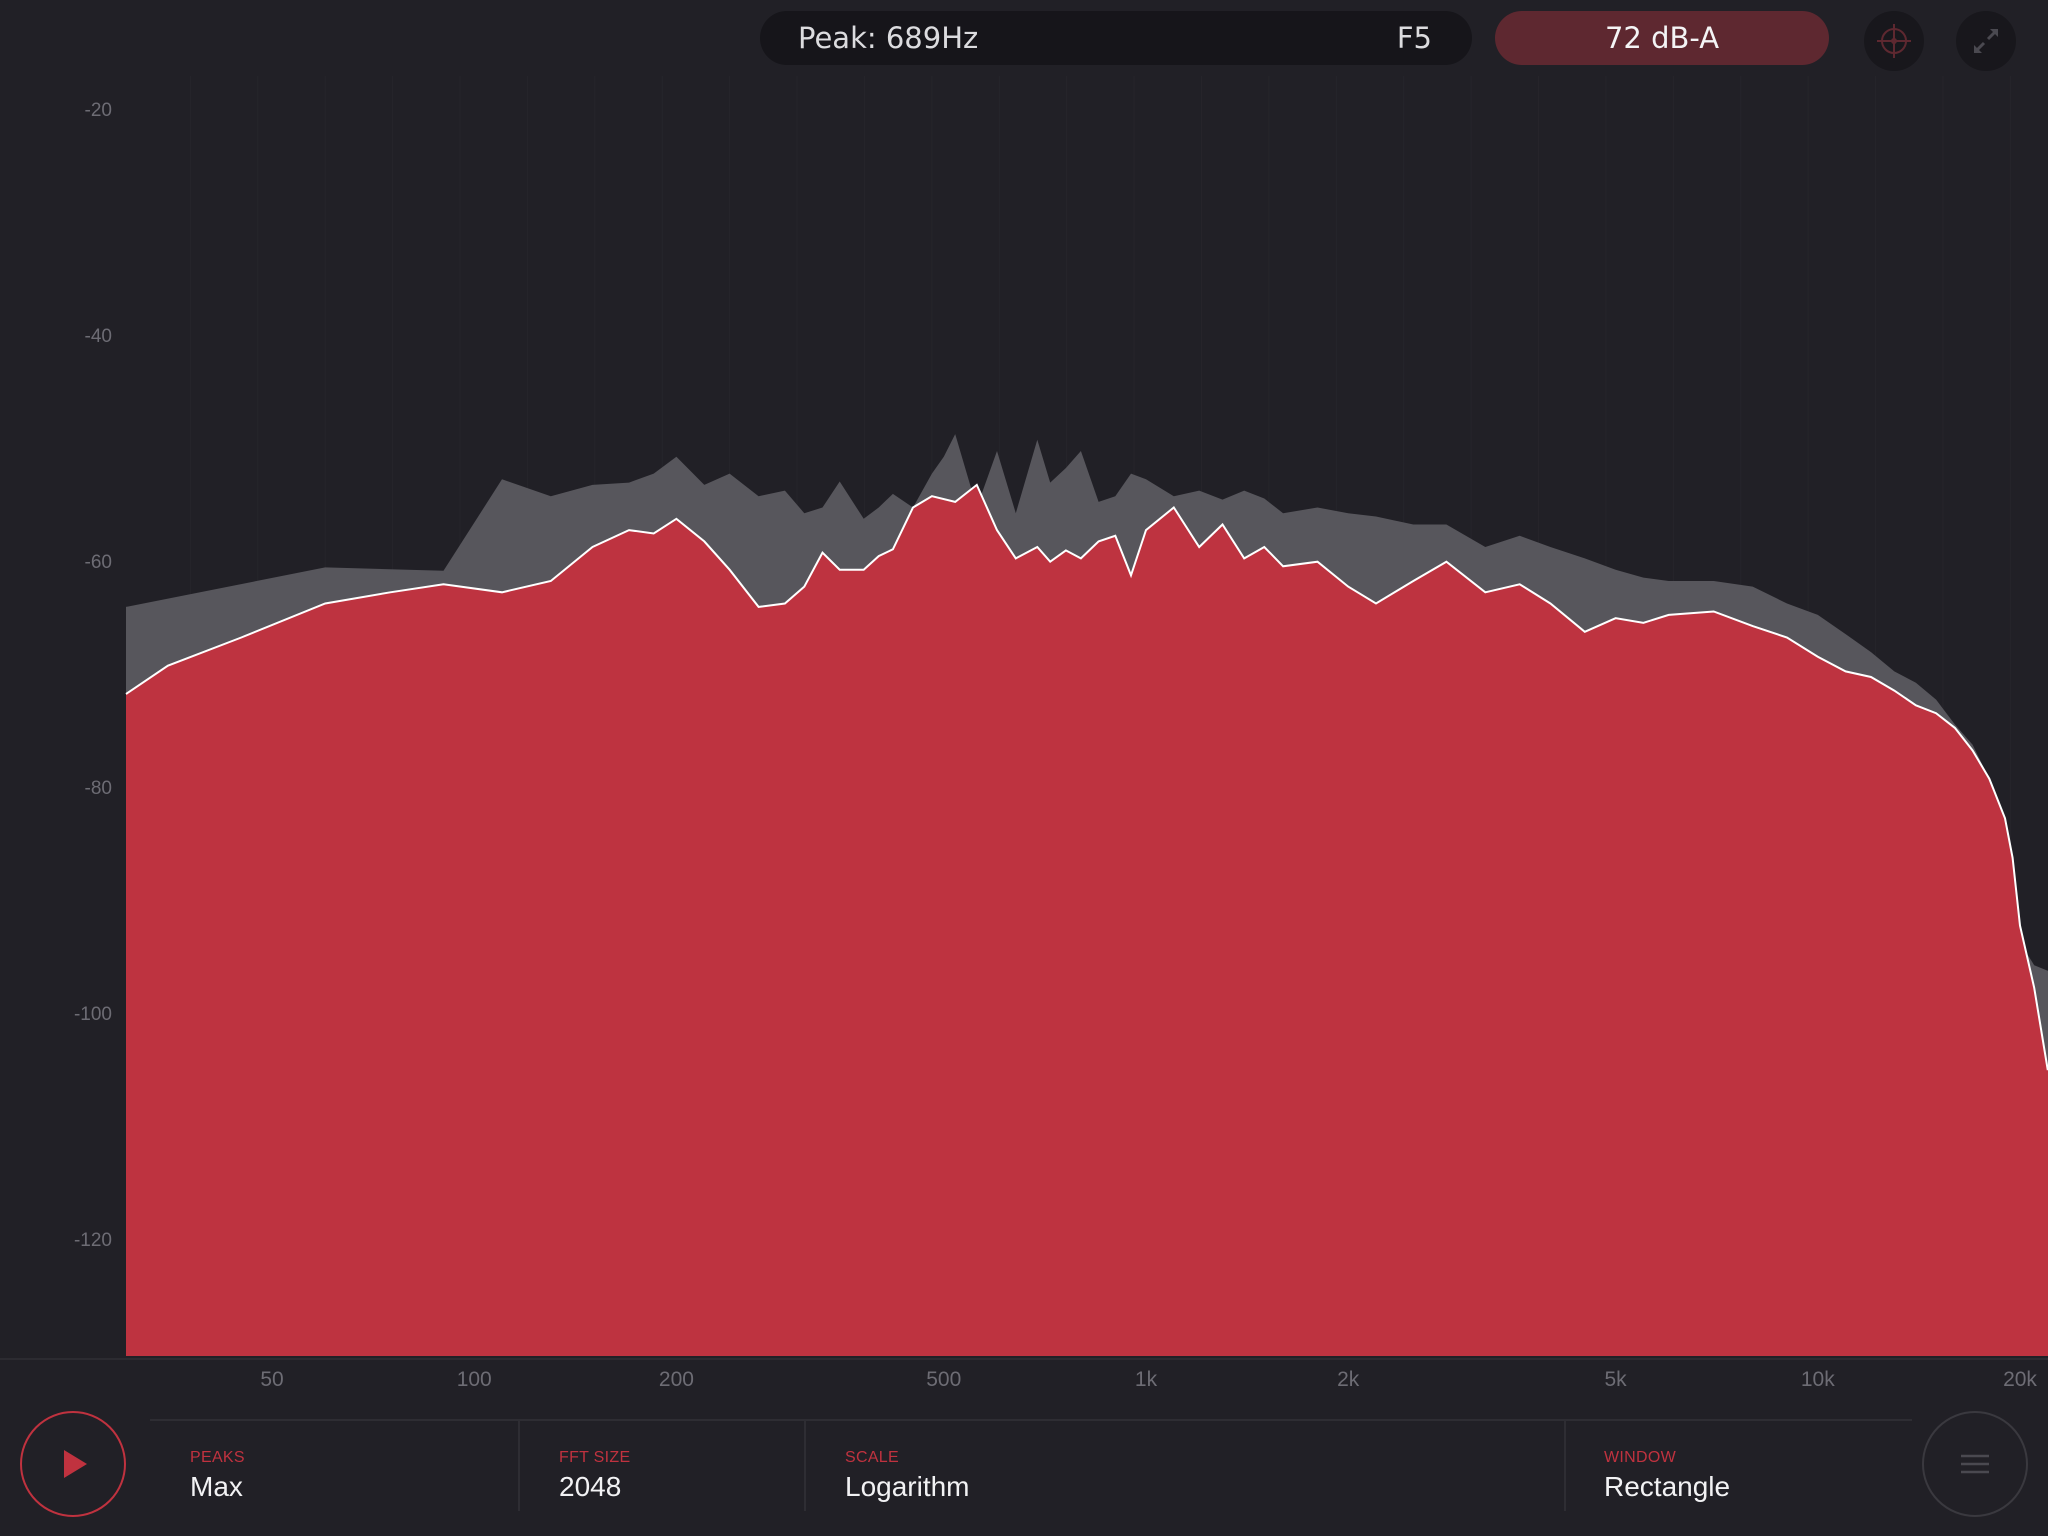 The width and height of the screenshot is (2048, 1536). What do you see at coordinates (1817, 1379) in the screenshot?
I see `x-tick-label: 10k` at bounding box center [1817, 1379].